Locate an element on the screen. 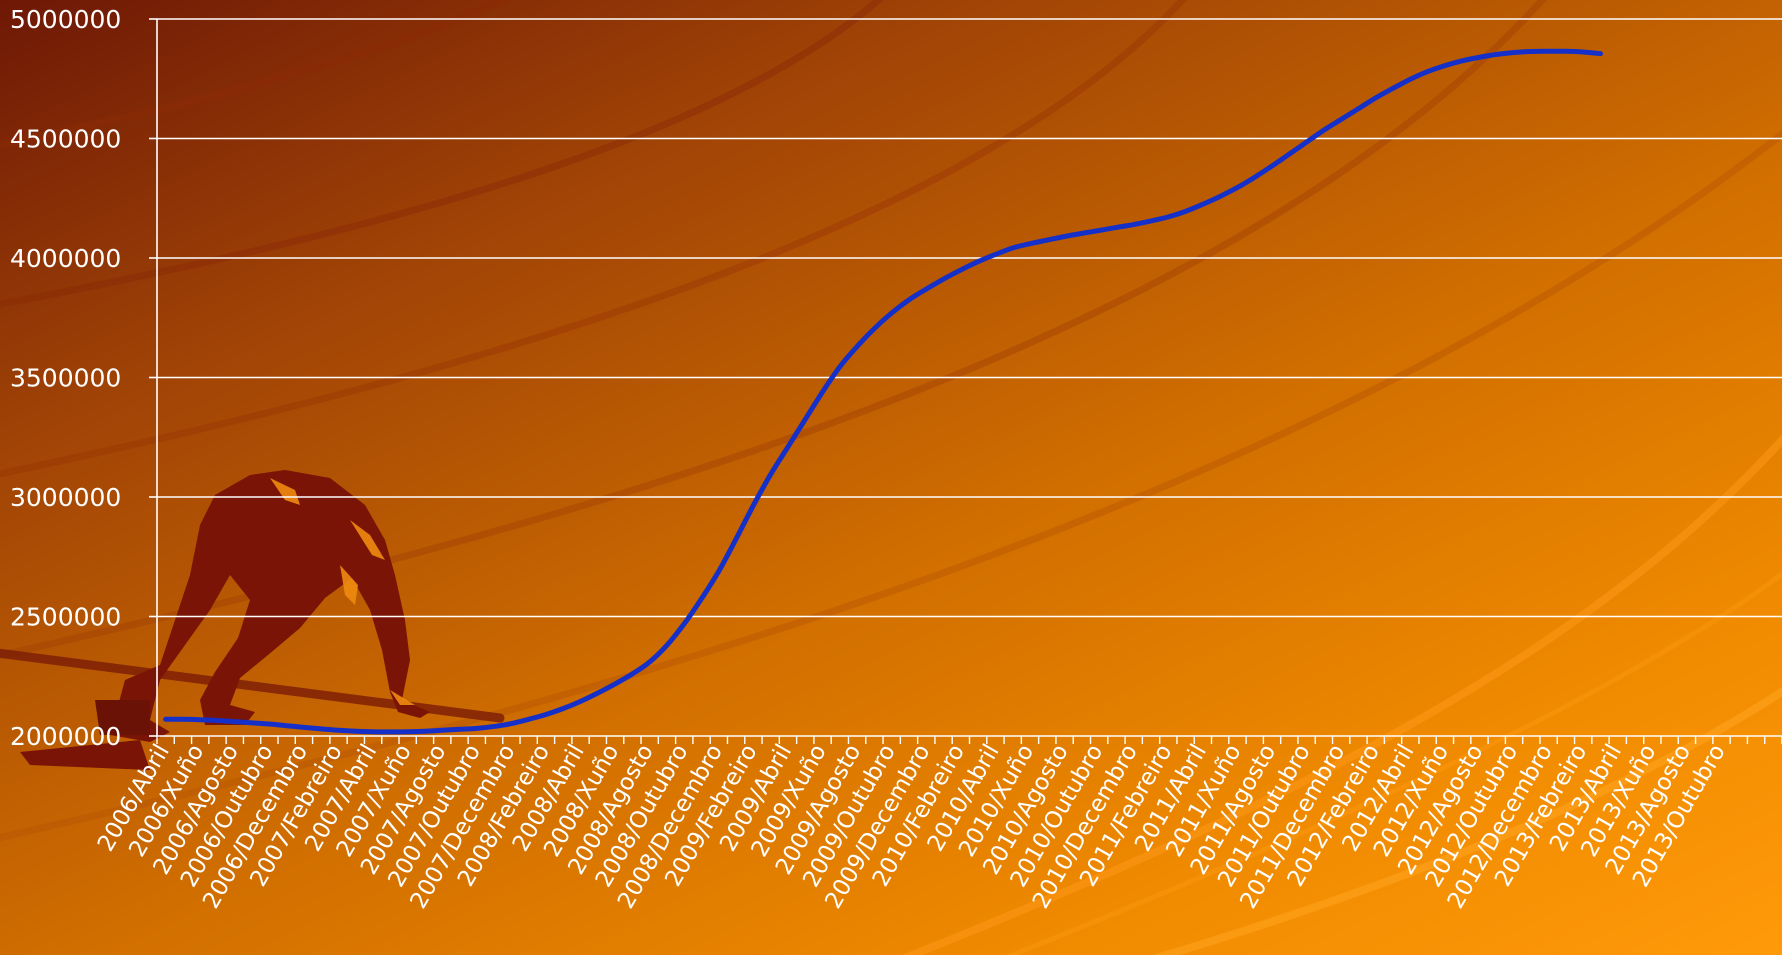  y-tick-label: 4000000 is located at coordinates (65, 258).